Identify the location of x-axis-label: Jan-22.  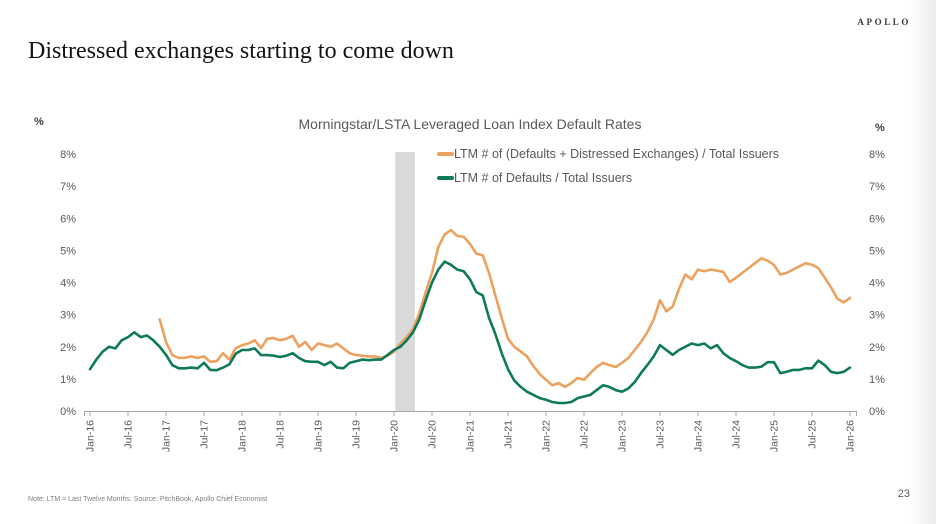
(547, 436).